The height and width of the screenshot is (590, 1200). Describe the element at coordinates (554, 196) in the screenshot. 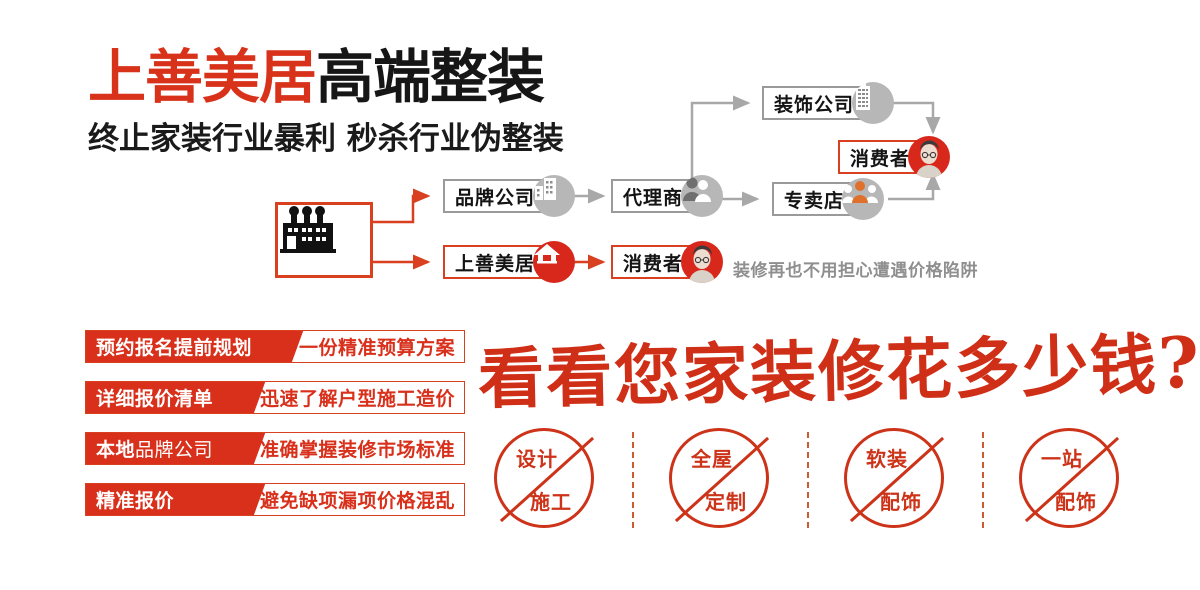

I see `building-icon` at that location.